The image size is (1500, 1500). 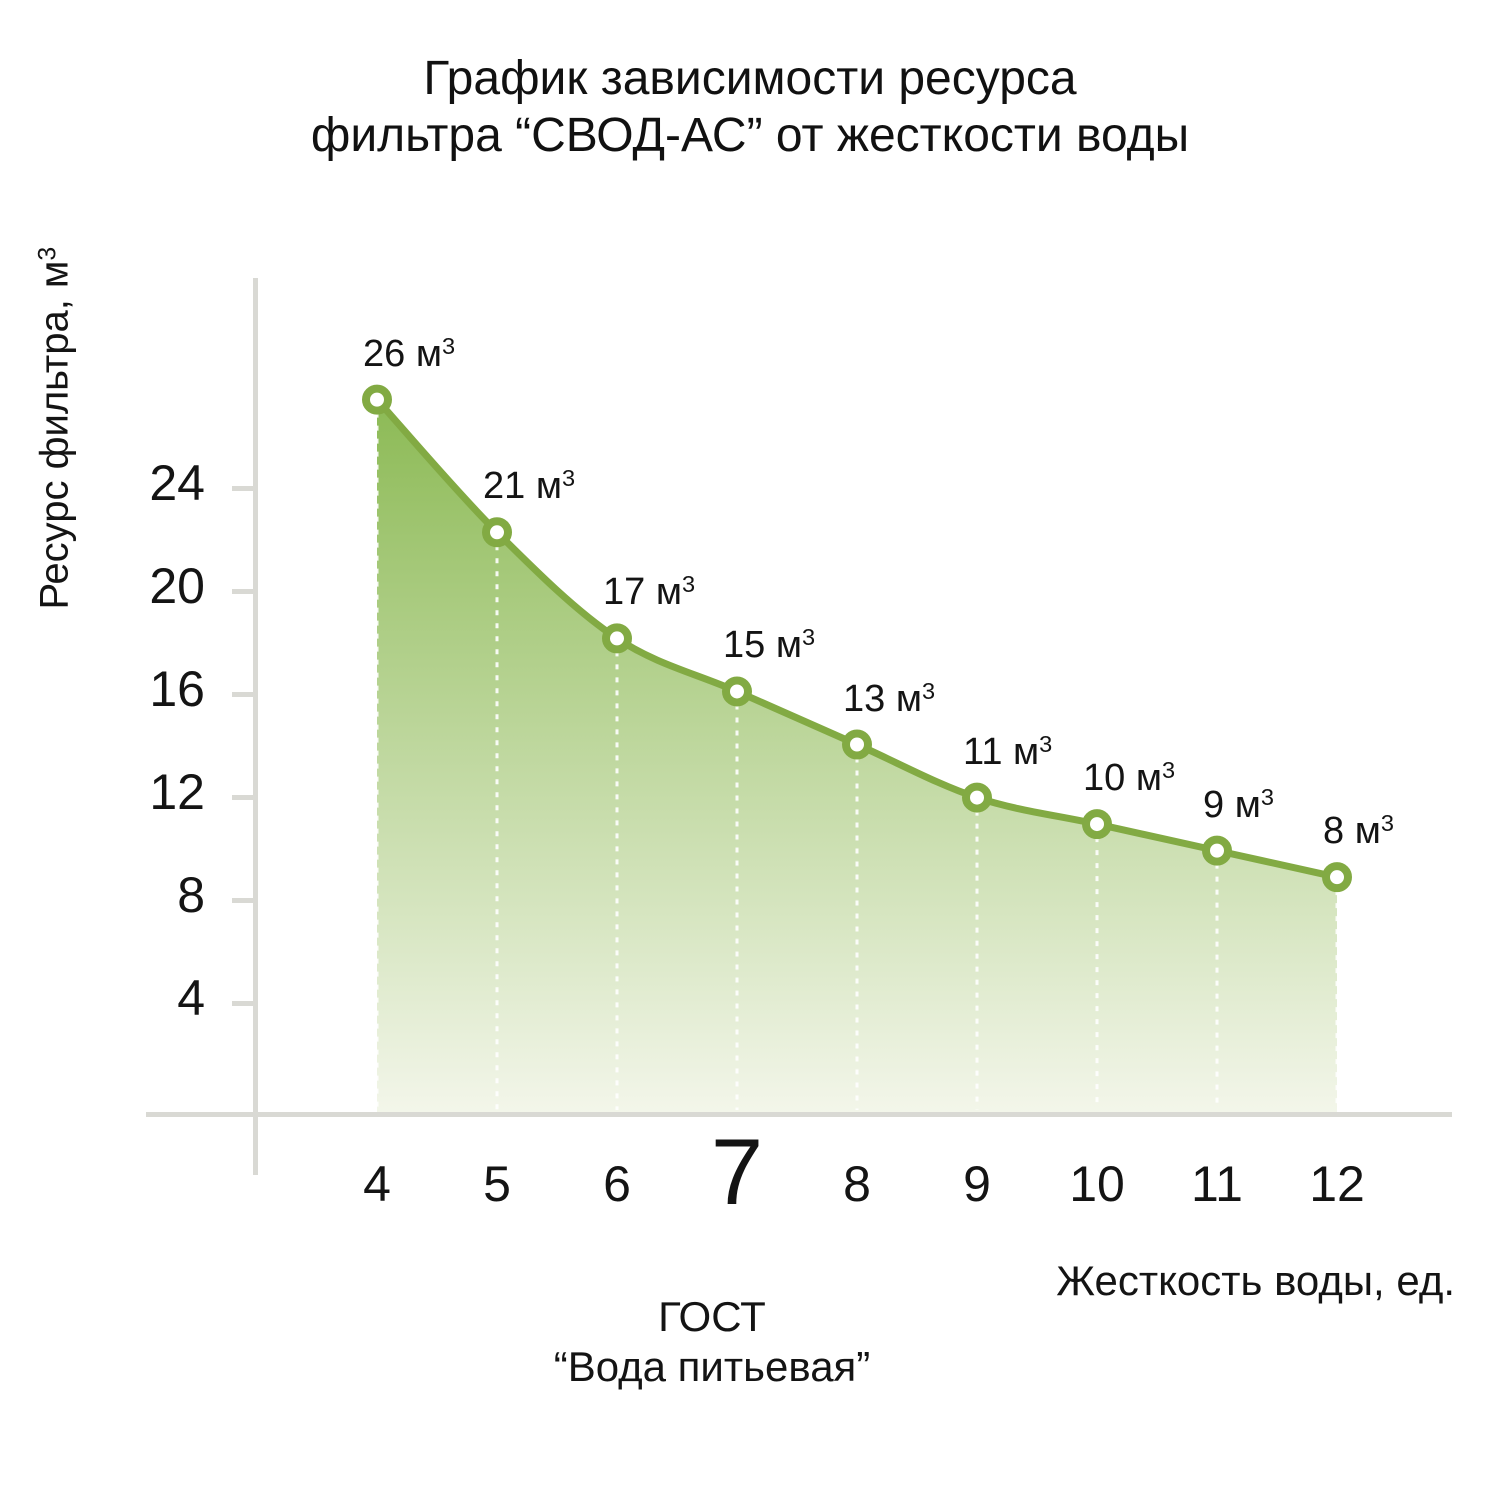 What do you see at coordinates (177, 689) in the screenshot?
I see `y-tick-label: 16` at bounding box center [177, 689].